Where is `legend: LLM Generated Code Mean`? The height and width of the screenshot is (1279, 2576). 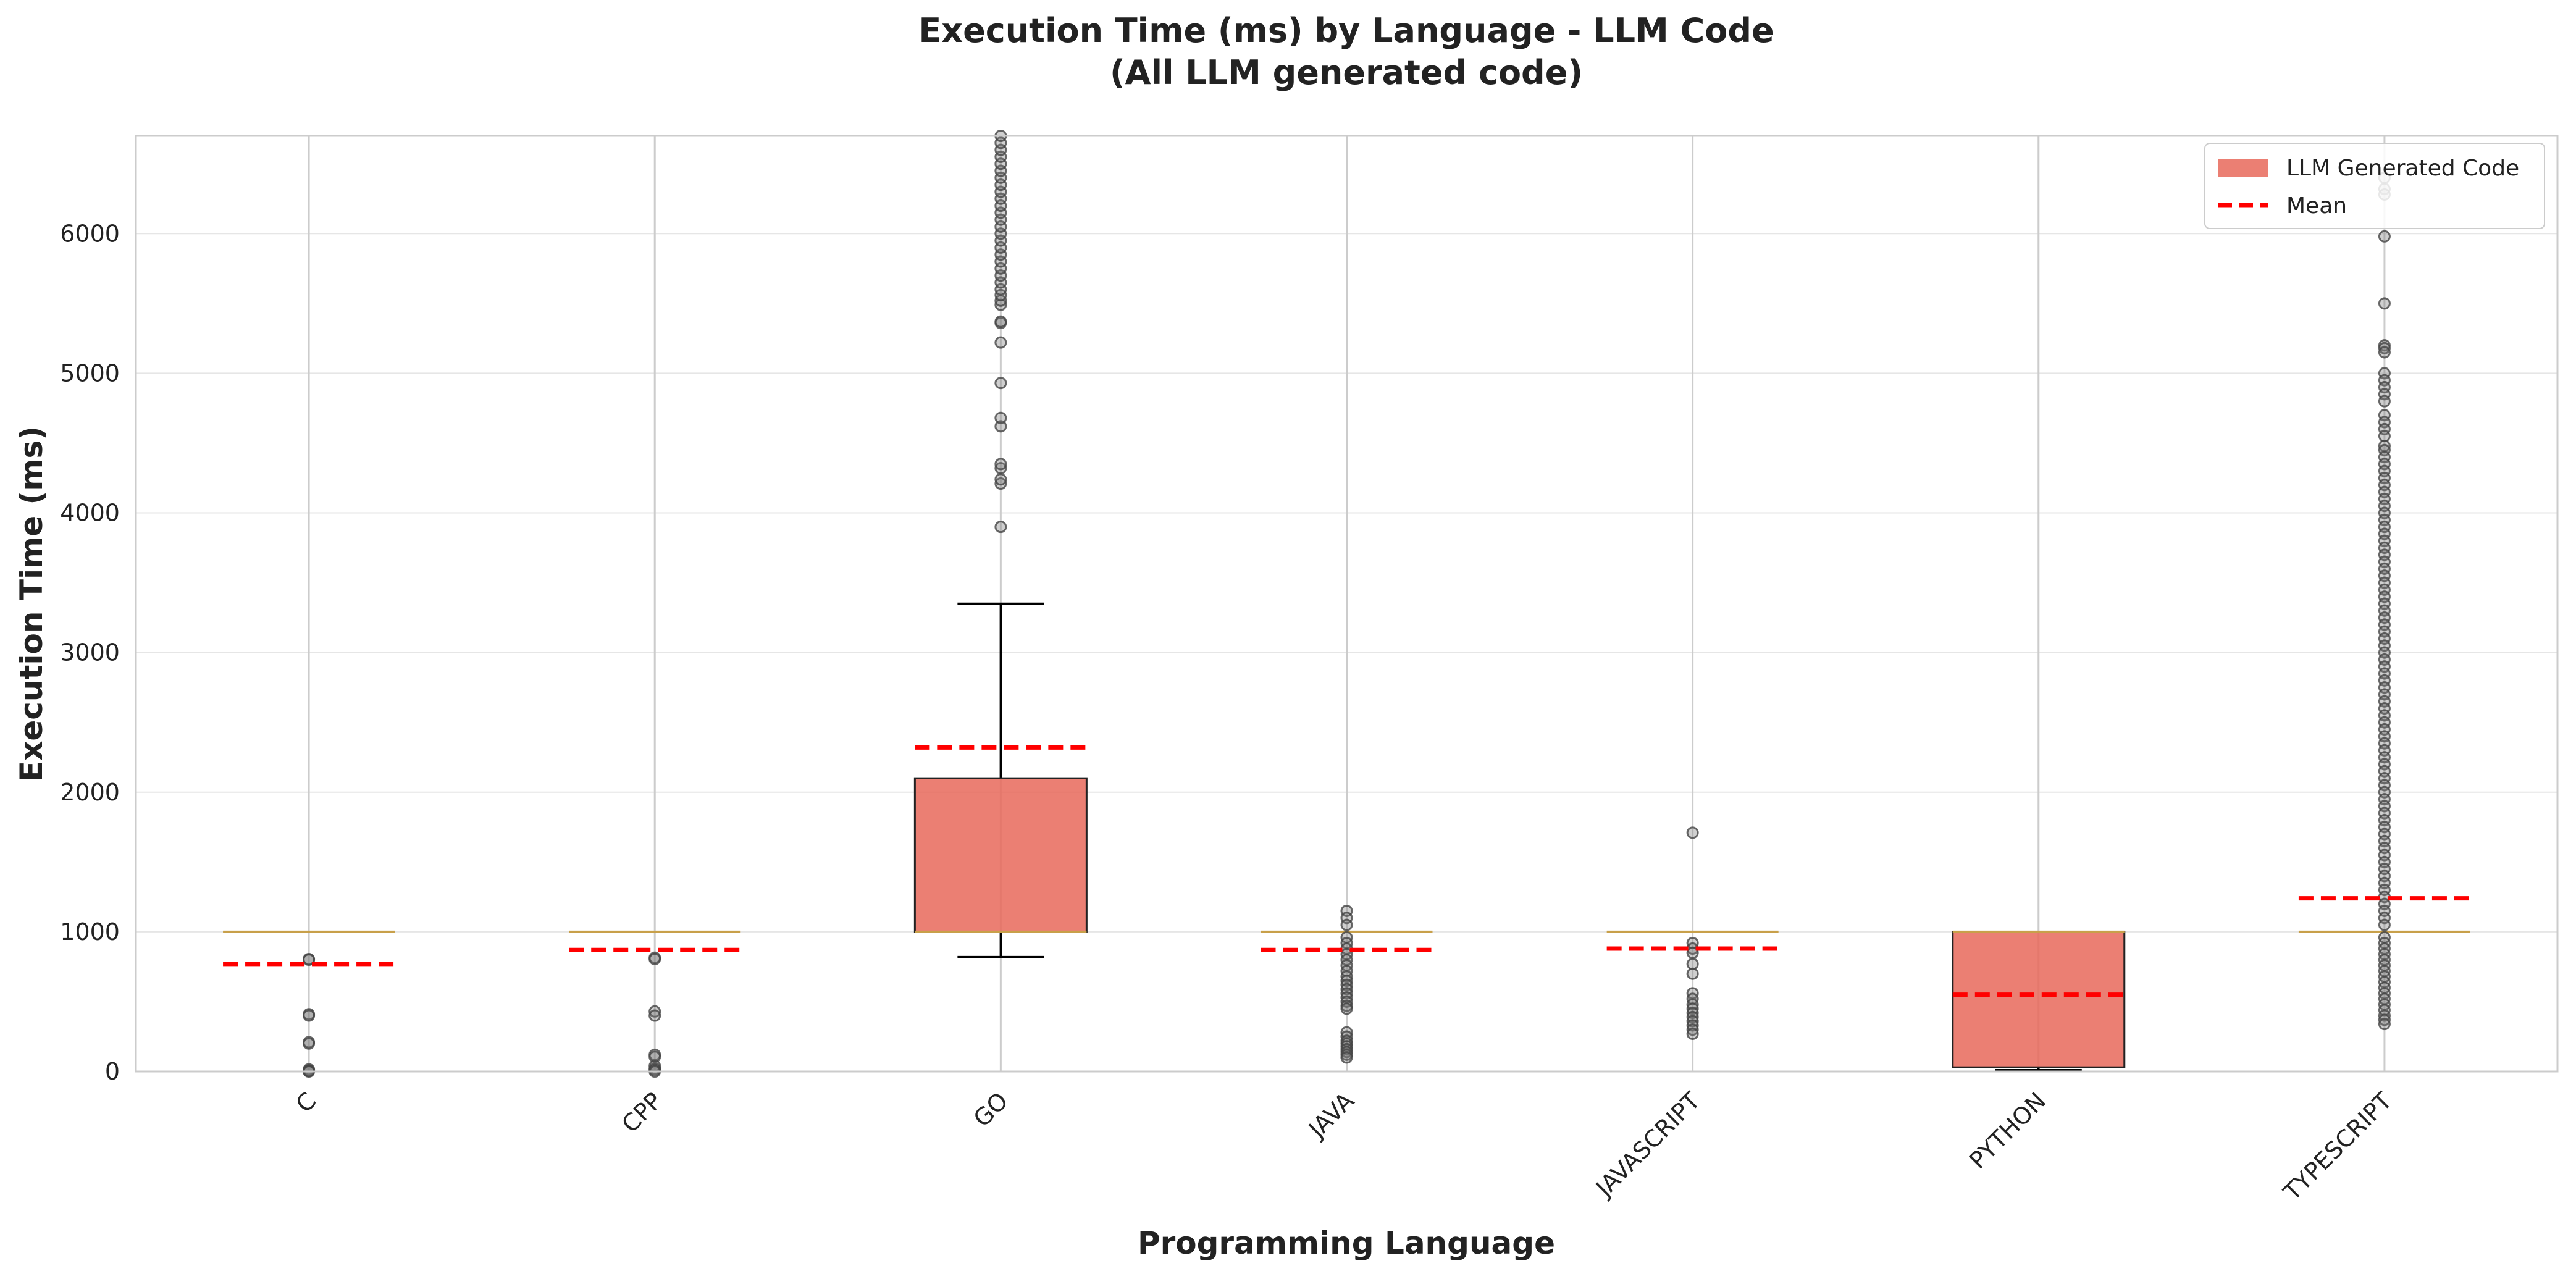 legend: LLM Generated Code Mean is located at coordinates (2374, 186).